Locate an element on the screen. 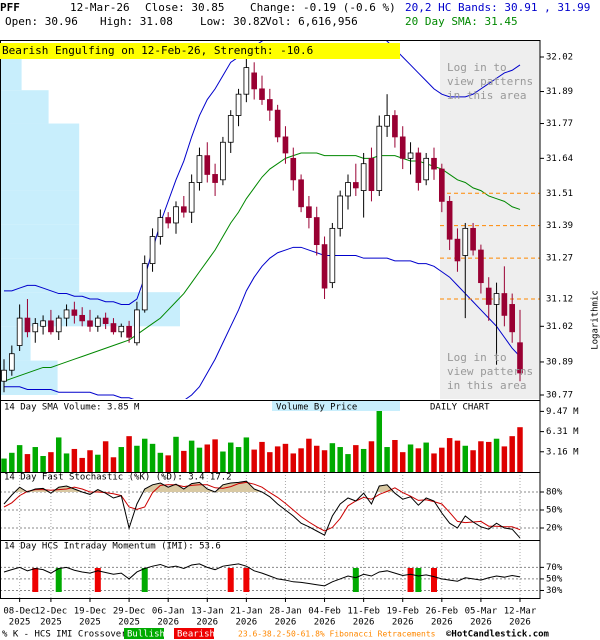 This screenshot has height=640, width=600. x-tick-label: 19-Feb is located at coordinates (402, 612).